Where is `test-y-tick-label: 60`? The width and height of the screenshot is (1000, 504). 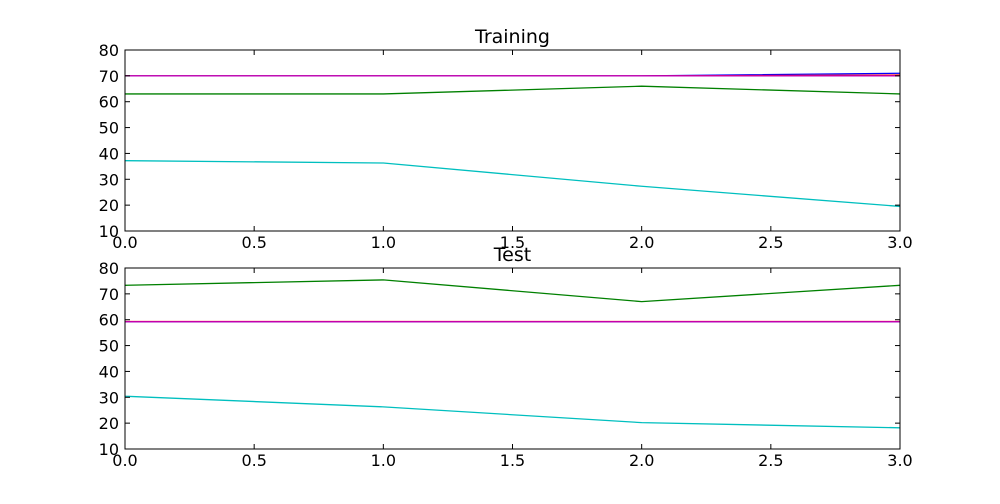
test-y-tick-label: 60 is located at coordinates (109, 320).